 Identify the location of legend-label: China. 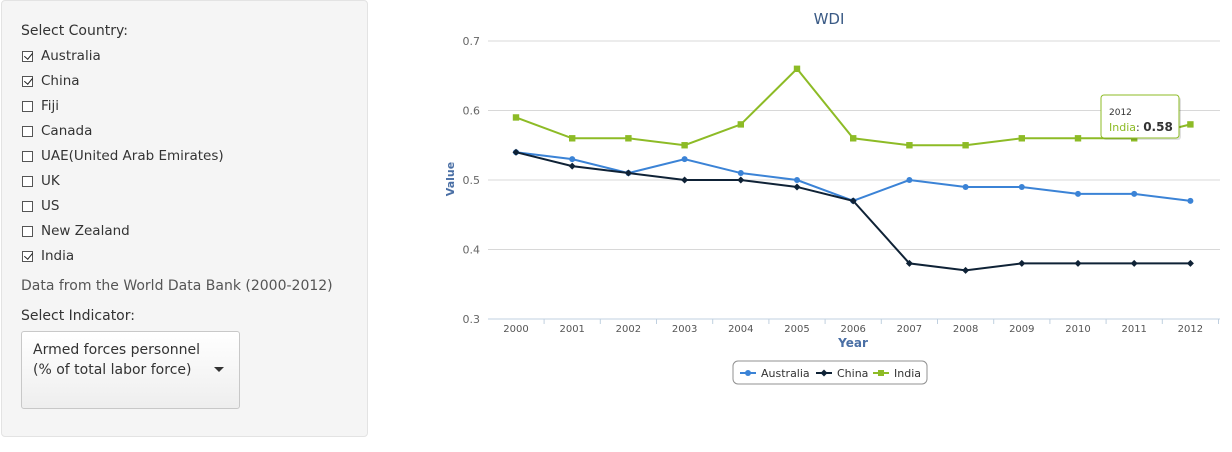
(852, 373).